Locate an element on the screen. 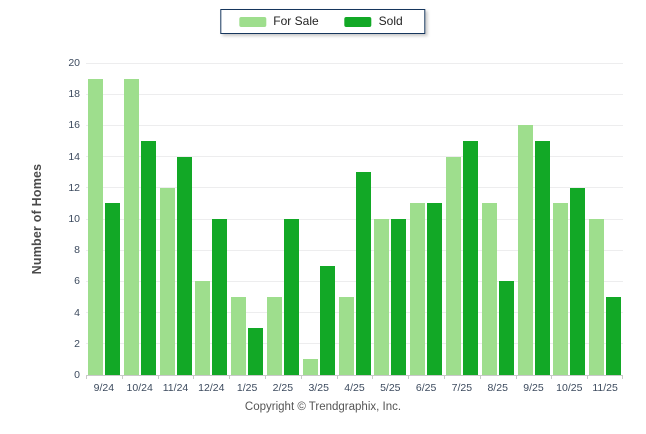 The height and width of the screenshot is (434, 646). y-axis-tick-label: 16 is located at coordinates (74, 125).